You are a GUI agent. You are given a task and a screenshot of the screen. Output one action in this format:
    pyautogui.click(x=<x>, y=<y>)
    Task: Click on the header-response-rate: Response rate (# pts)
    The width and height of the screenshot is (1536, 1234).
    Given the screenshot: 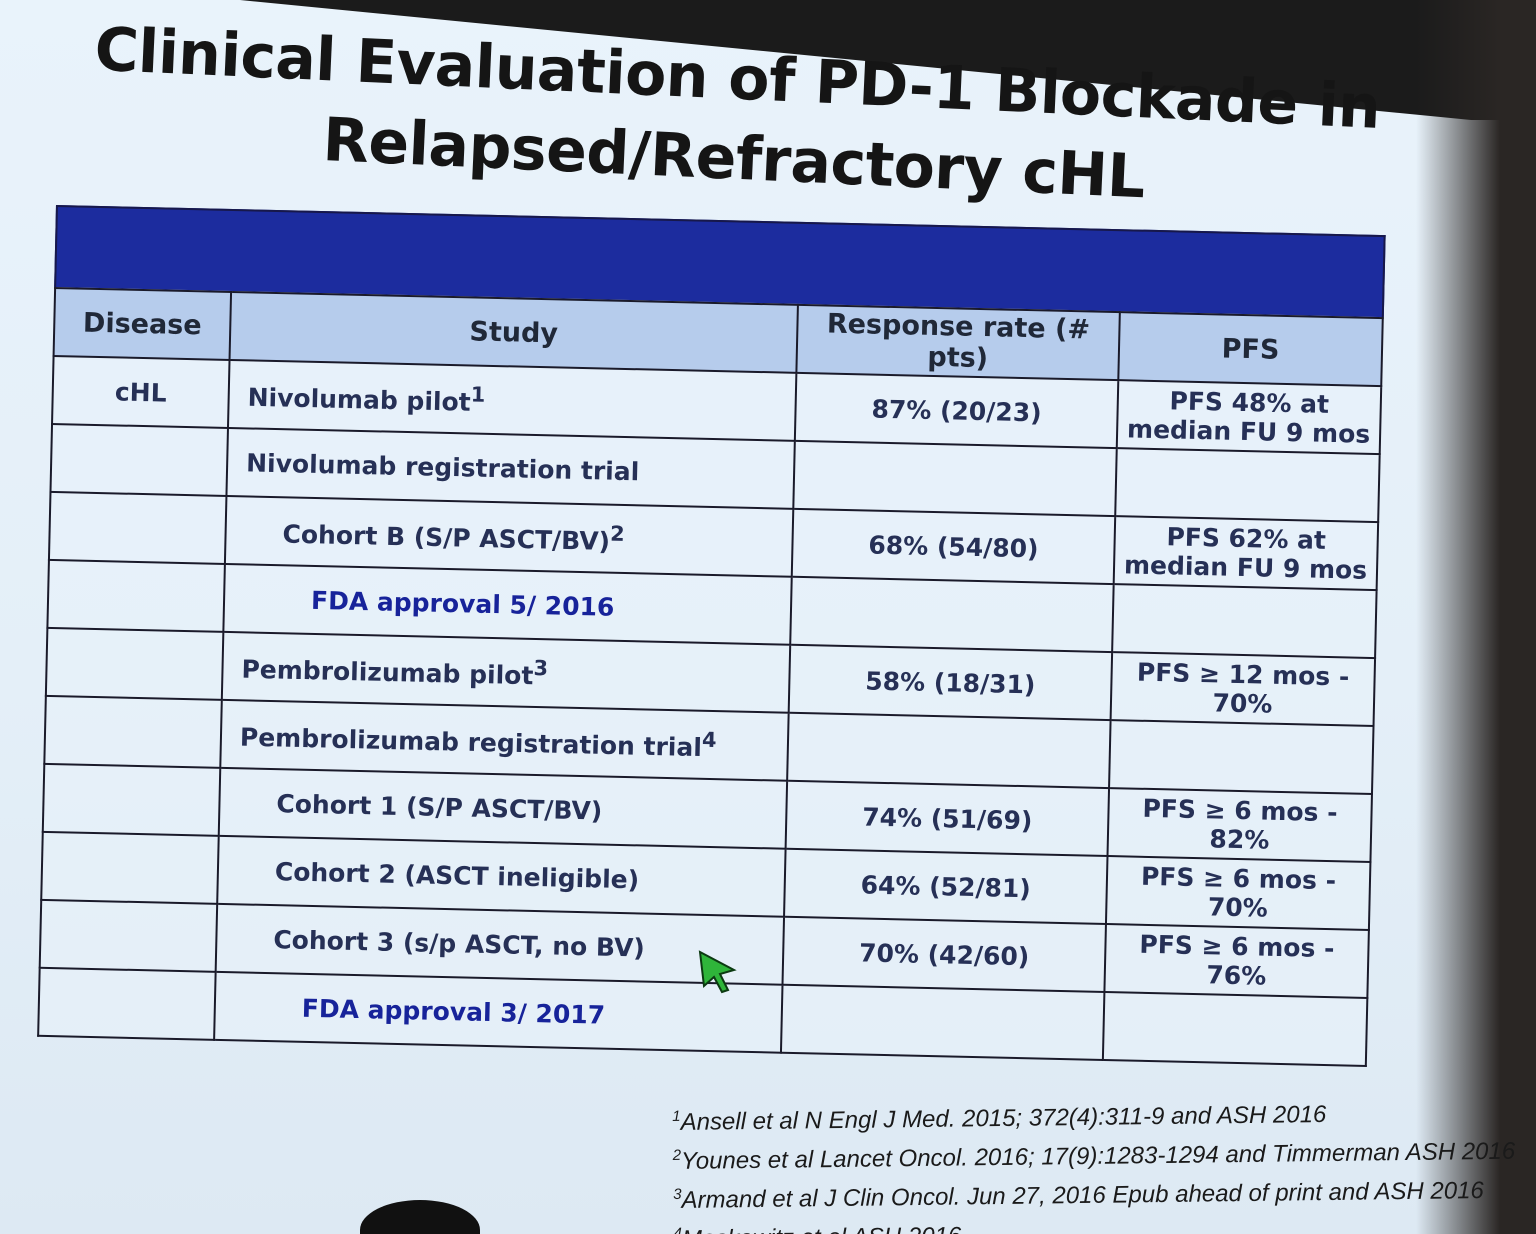 What is the action you would take?
    pyautogui.click(x=958, y=342)
    